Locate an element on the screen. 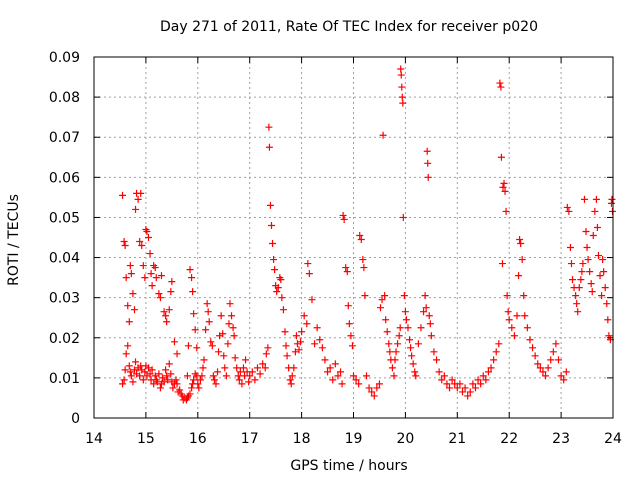  y-tick-label: 0.07 is located at coordinates (64, 138).